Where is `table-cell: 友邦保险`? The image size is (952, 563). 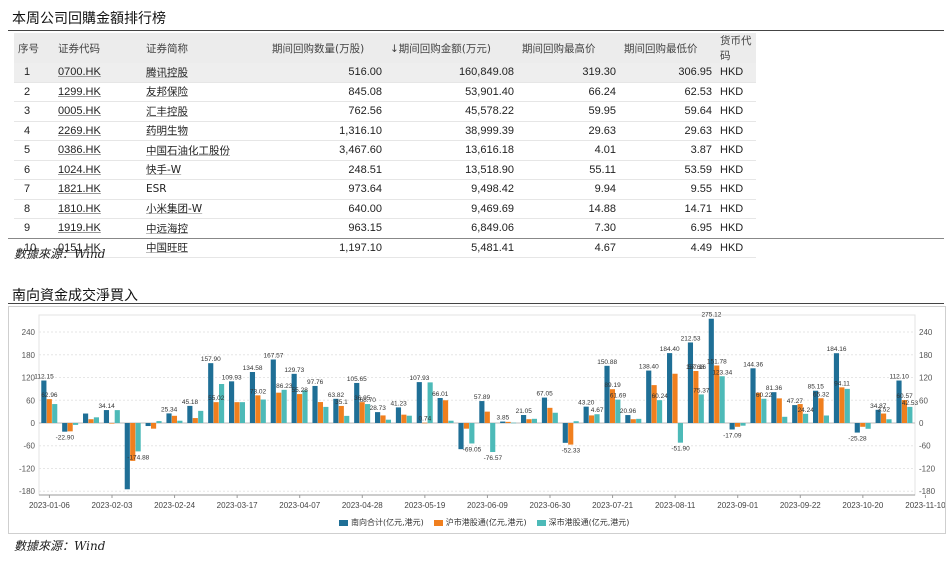
table-cell: 友邦保险 is located at coordinates (205, 92).